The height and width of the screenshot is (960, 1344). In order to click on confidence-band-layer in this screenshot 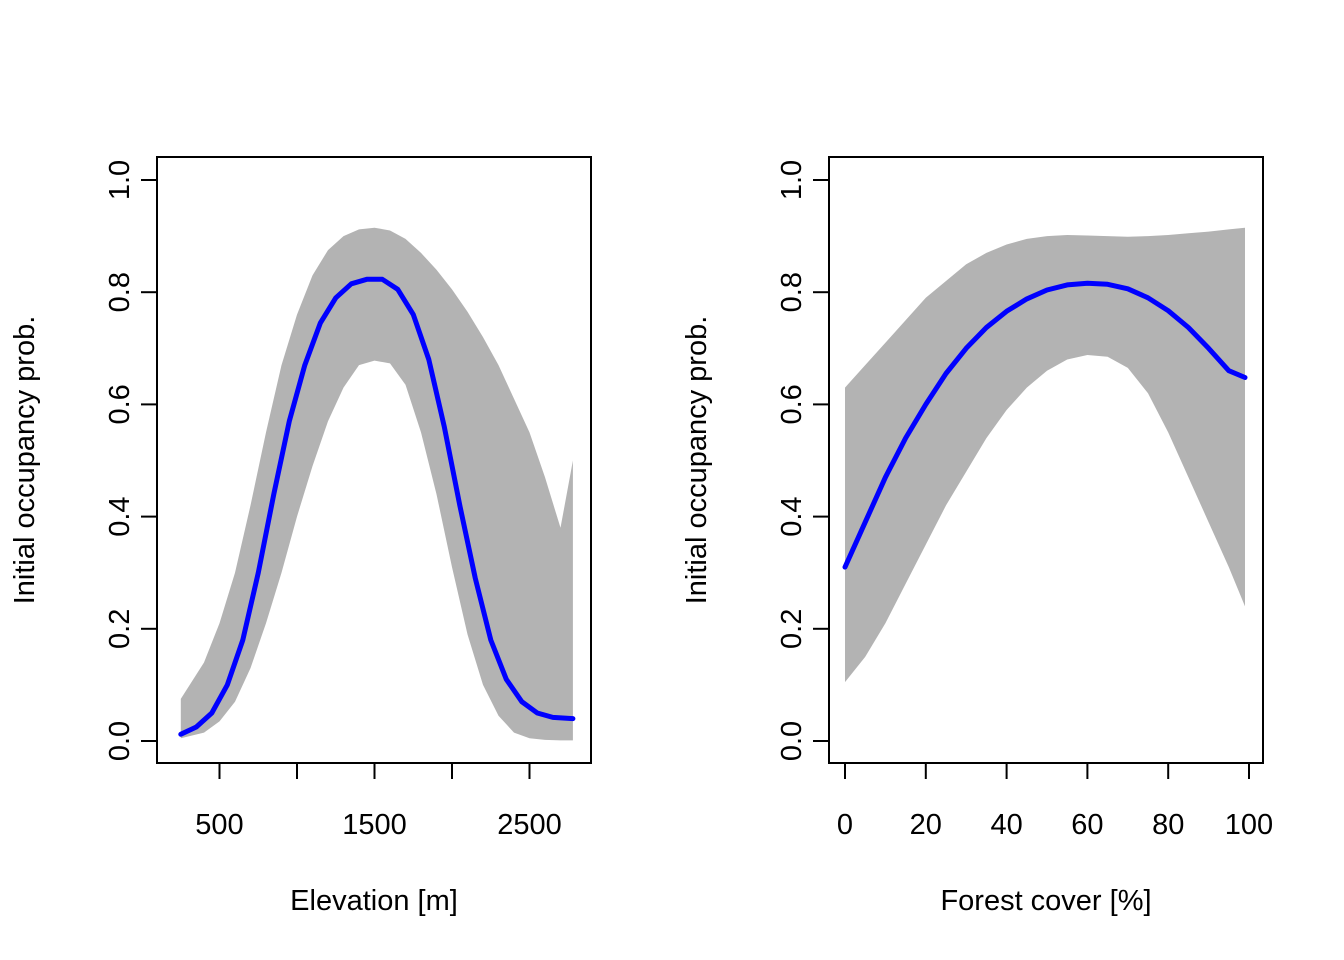, I will do `click(1045, 455)`.